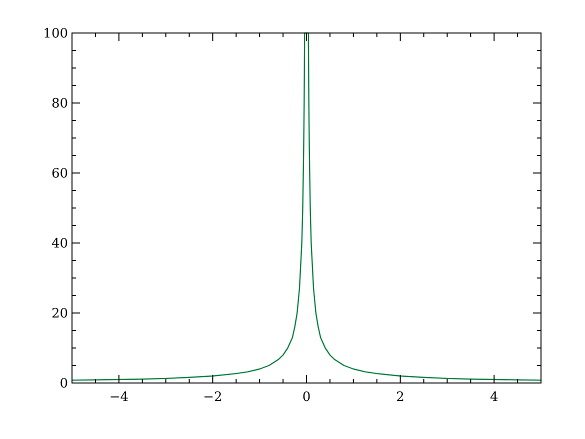 This screenshot has height=439, width=585. What do you see at coordinates (118, 397) in the screenshot?
I see `x-tick-label: −4` at bounding box center [118, 397].